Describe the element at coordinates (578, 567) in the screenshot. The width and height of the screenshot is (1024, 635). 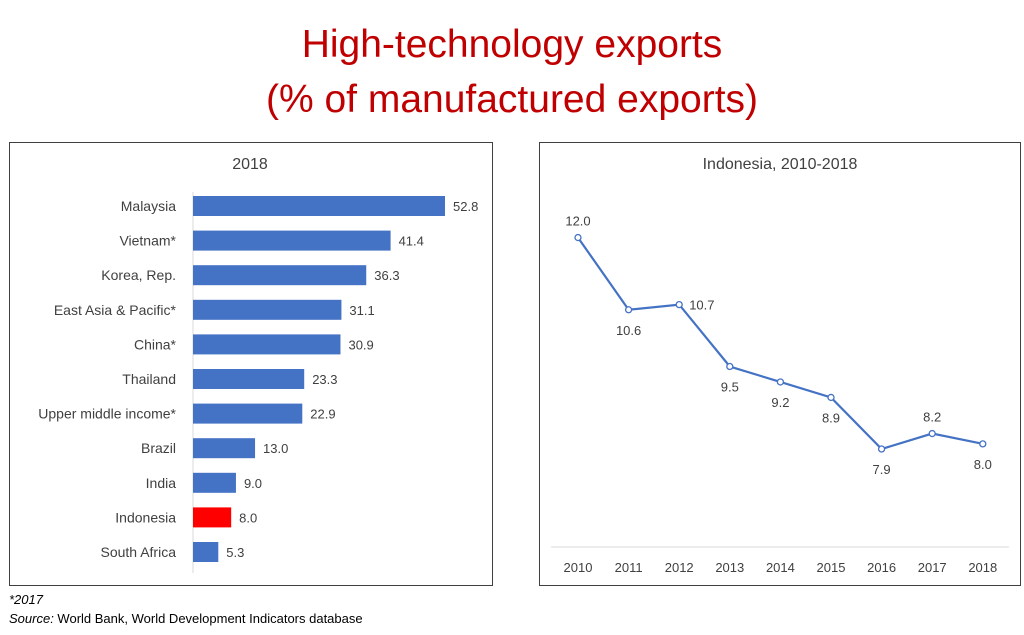
I see `x-tick-label: 2010` at that location.